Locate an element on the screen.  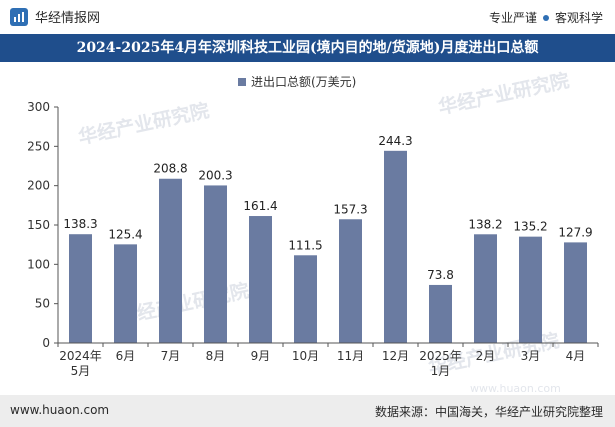
x-tick-label: 1月 is located at coordinates (441, 371).